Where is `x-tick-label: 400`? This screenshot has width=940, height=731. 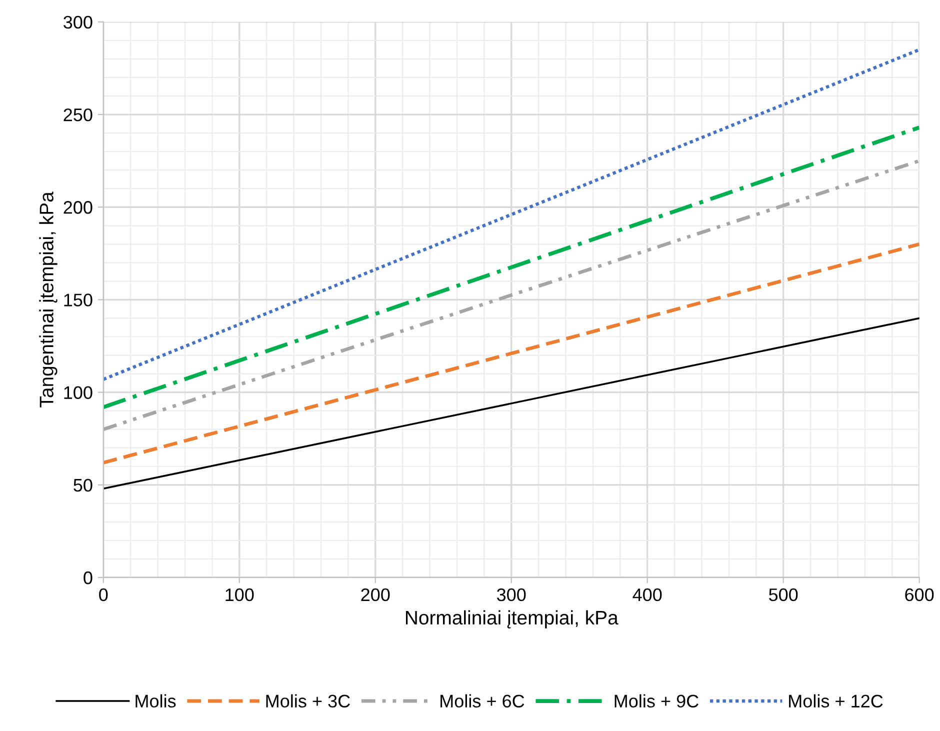
x-tick-label: 400 is located at coordinates (647, 595).